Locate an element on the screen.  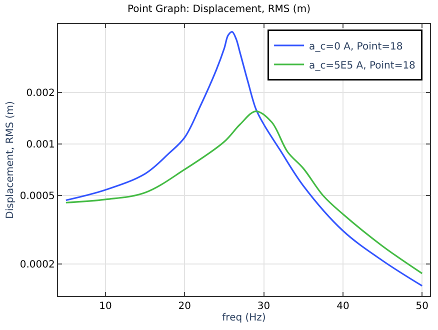
x-tick-label: 40 is located at coordinates (343, 306).